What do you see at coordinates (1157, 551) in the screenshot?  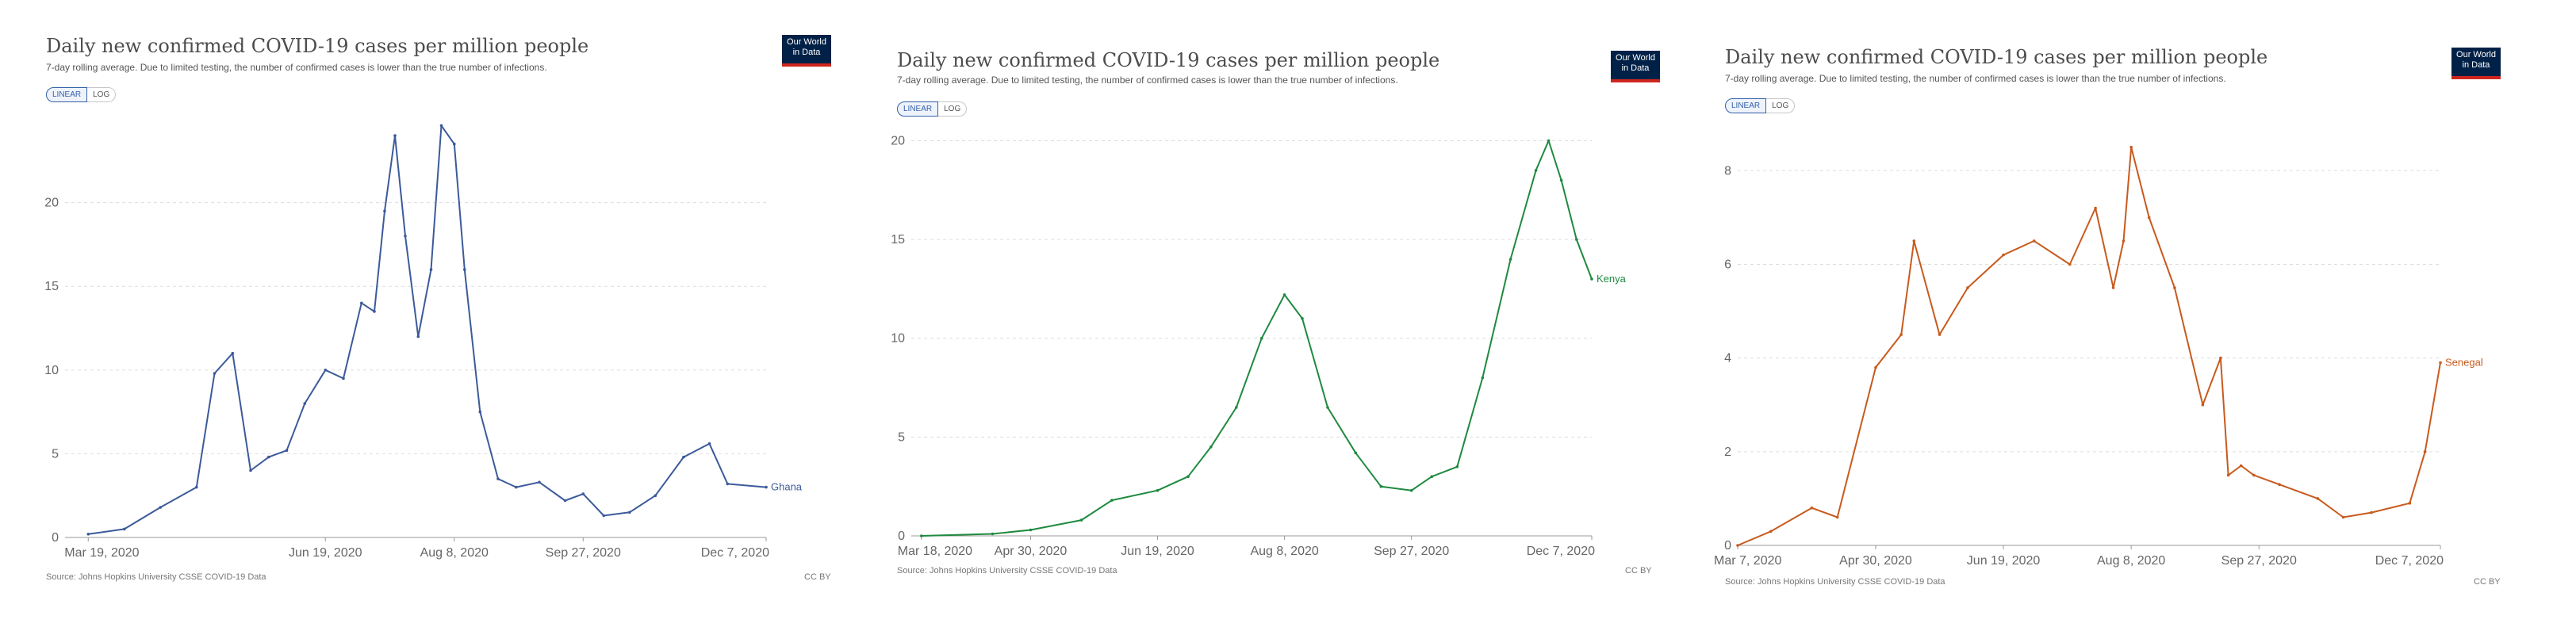 I see `x-tick-label: Jun 19, 2020` at bounding box center [1157, 551].